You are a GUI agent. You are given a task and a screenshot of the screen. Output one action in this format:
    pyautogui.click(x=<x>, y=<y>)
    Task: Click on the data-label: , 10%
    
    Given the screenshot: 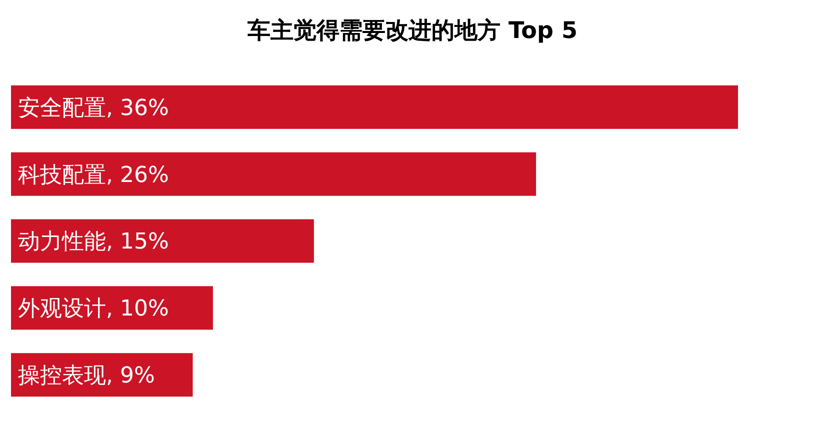 What is the action you would take?
    pyautogui.click(x=137, y=309)
    